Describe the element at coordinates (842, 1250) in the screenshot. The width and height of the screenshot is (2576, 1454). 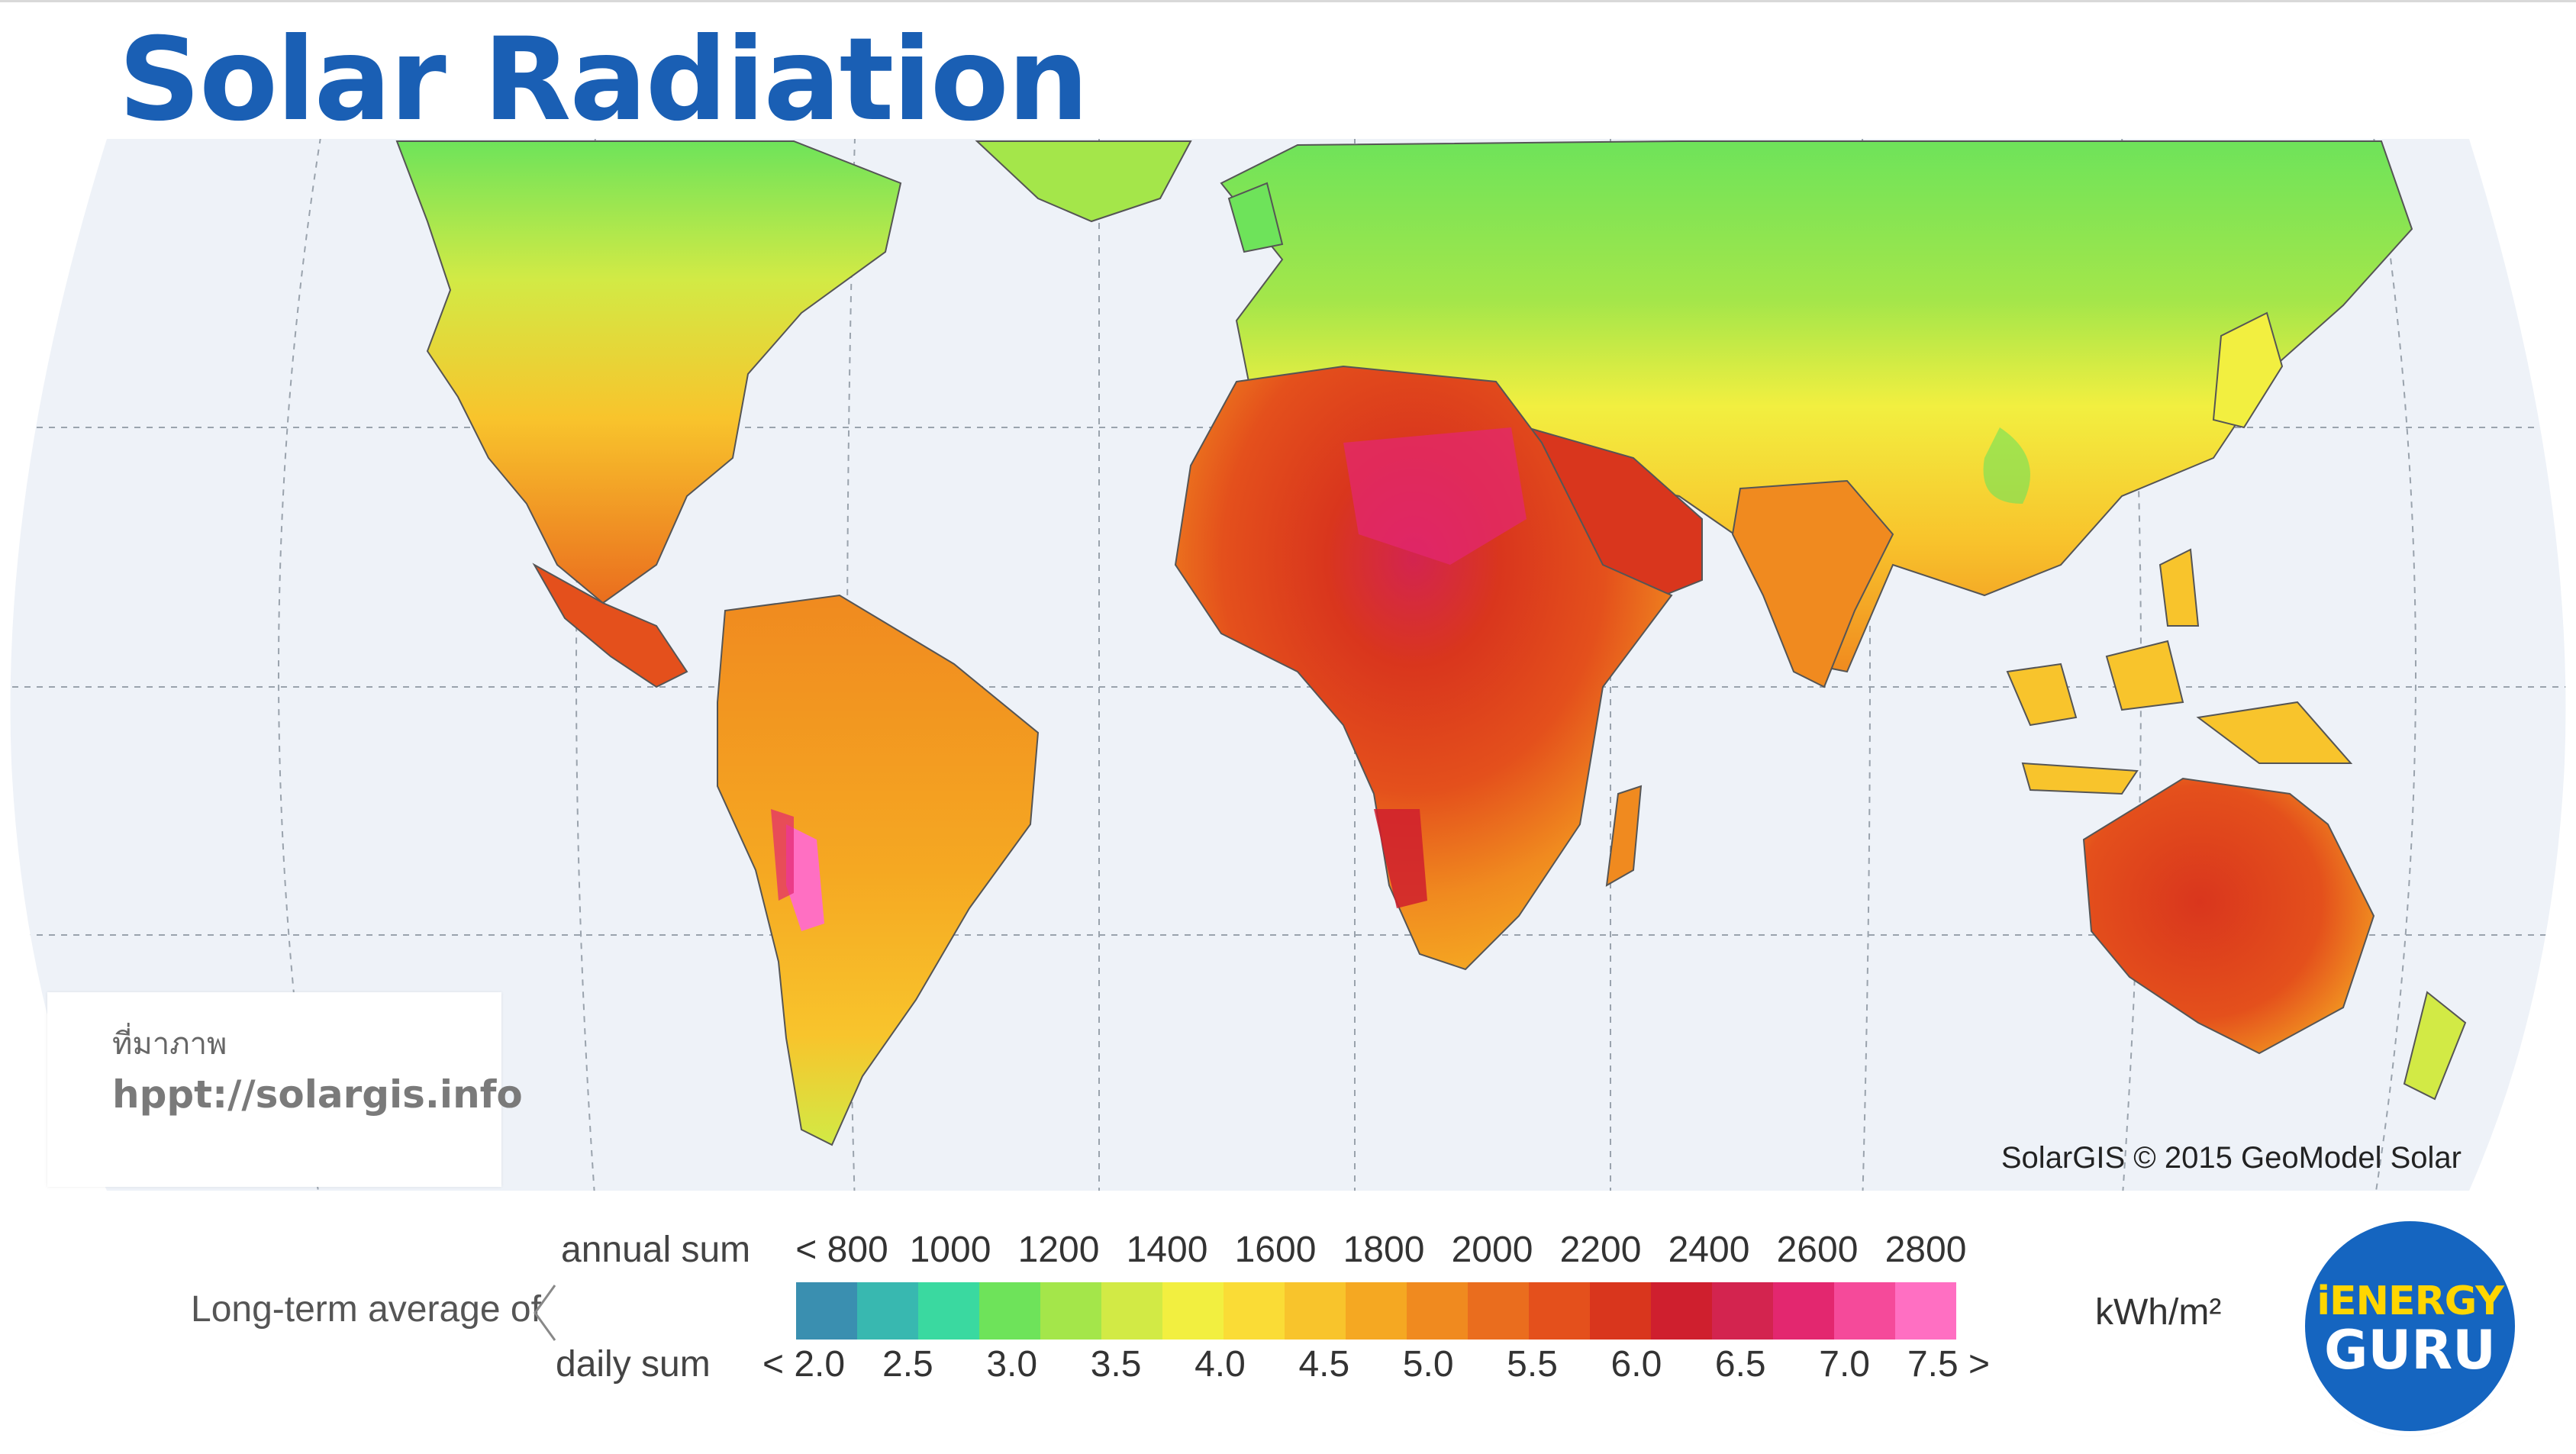
I see `annual-tick-label: < 800` at that location.